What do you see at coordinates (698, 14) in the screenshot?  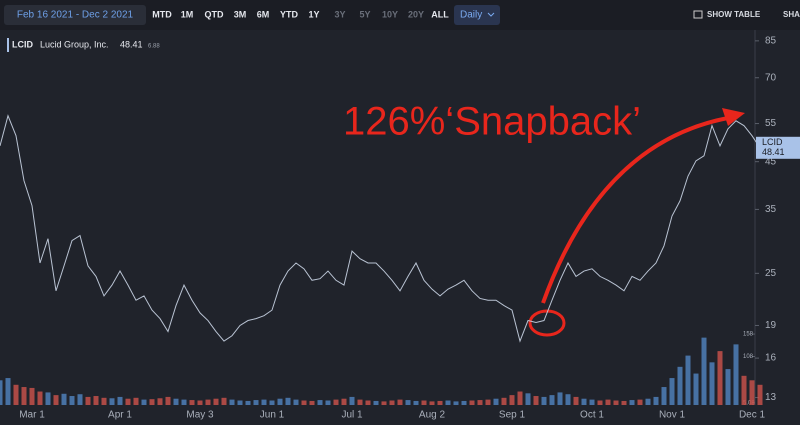 I see `table-icon` at bounding box center [698, 14].